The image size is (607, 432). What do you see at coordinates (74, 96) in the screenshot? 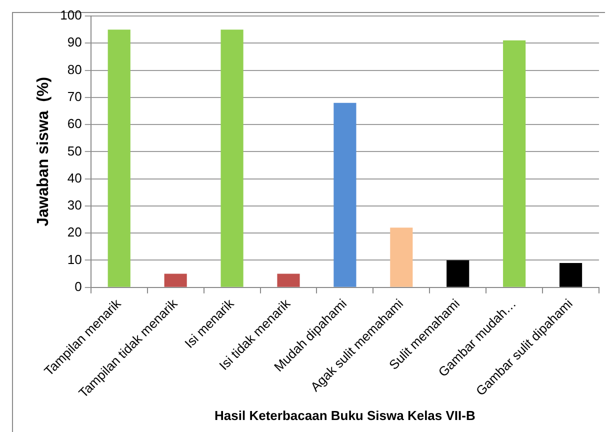
I see `y-tick-label: 70` at bounding box center [74, 96].